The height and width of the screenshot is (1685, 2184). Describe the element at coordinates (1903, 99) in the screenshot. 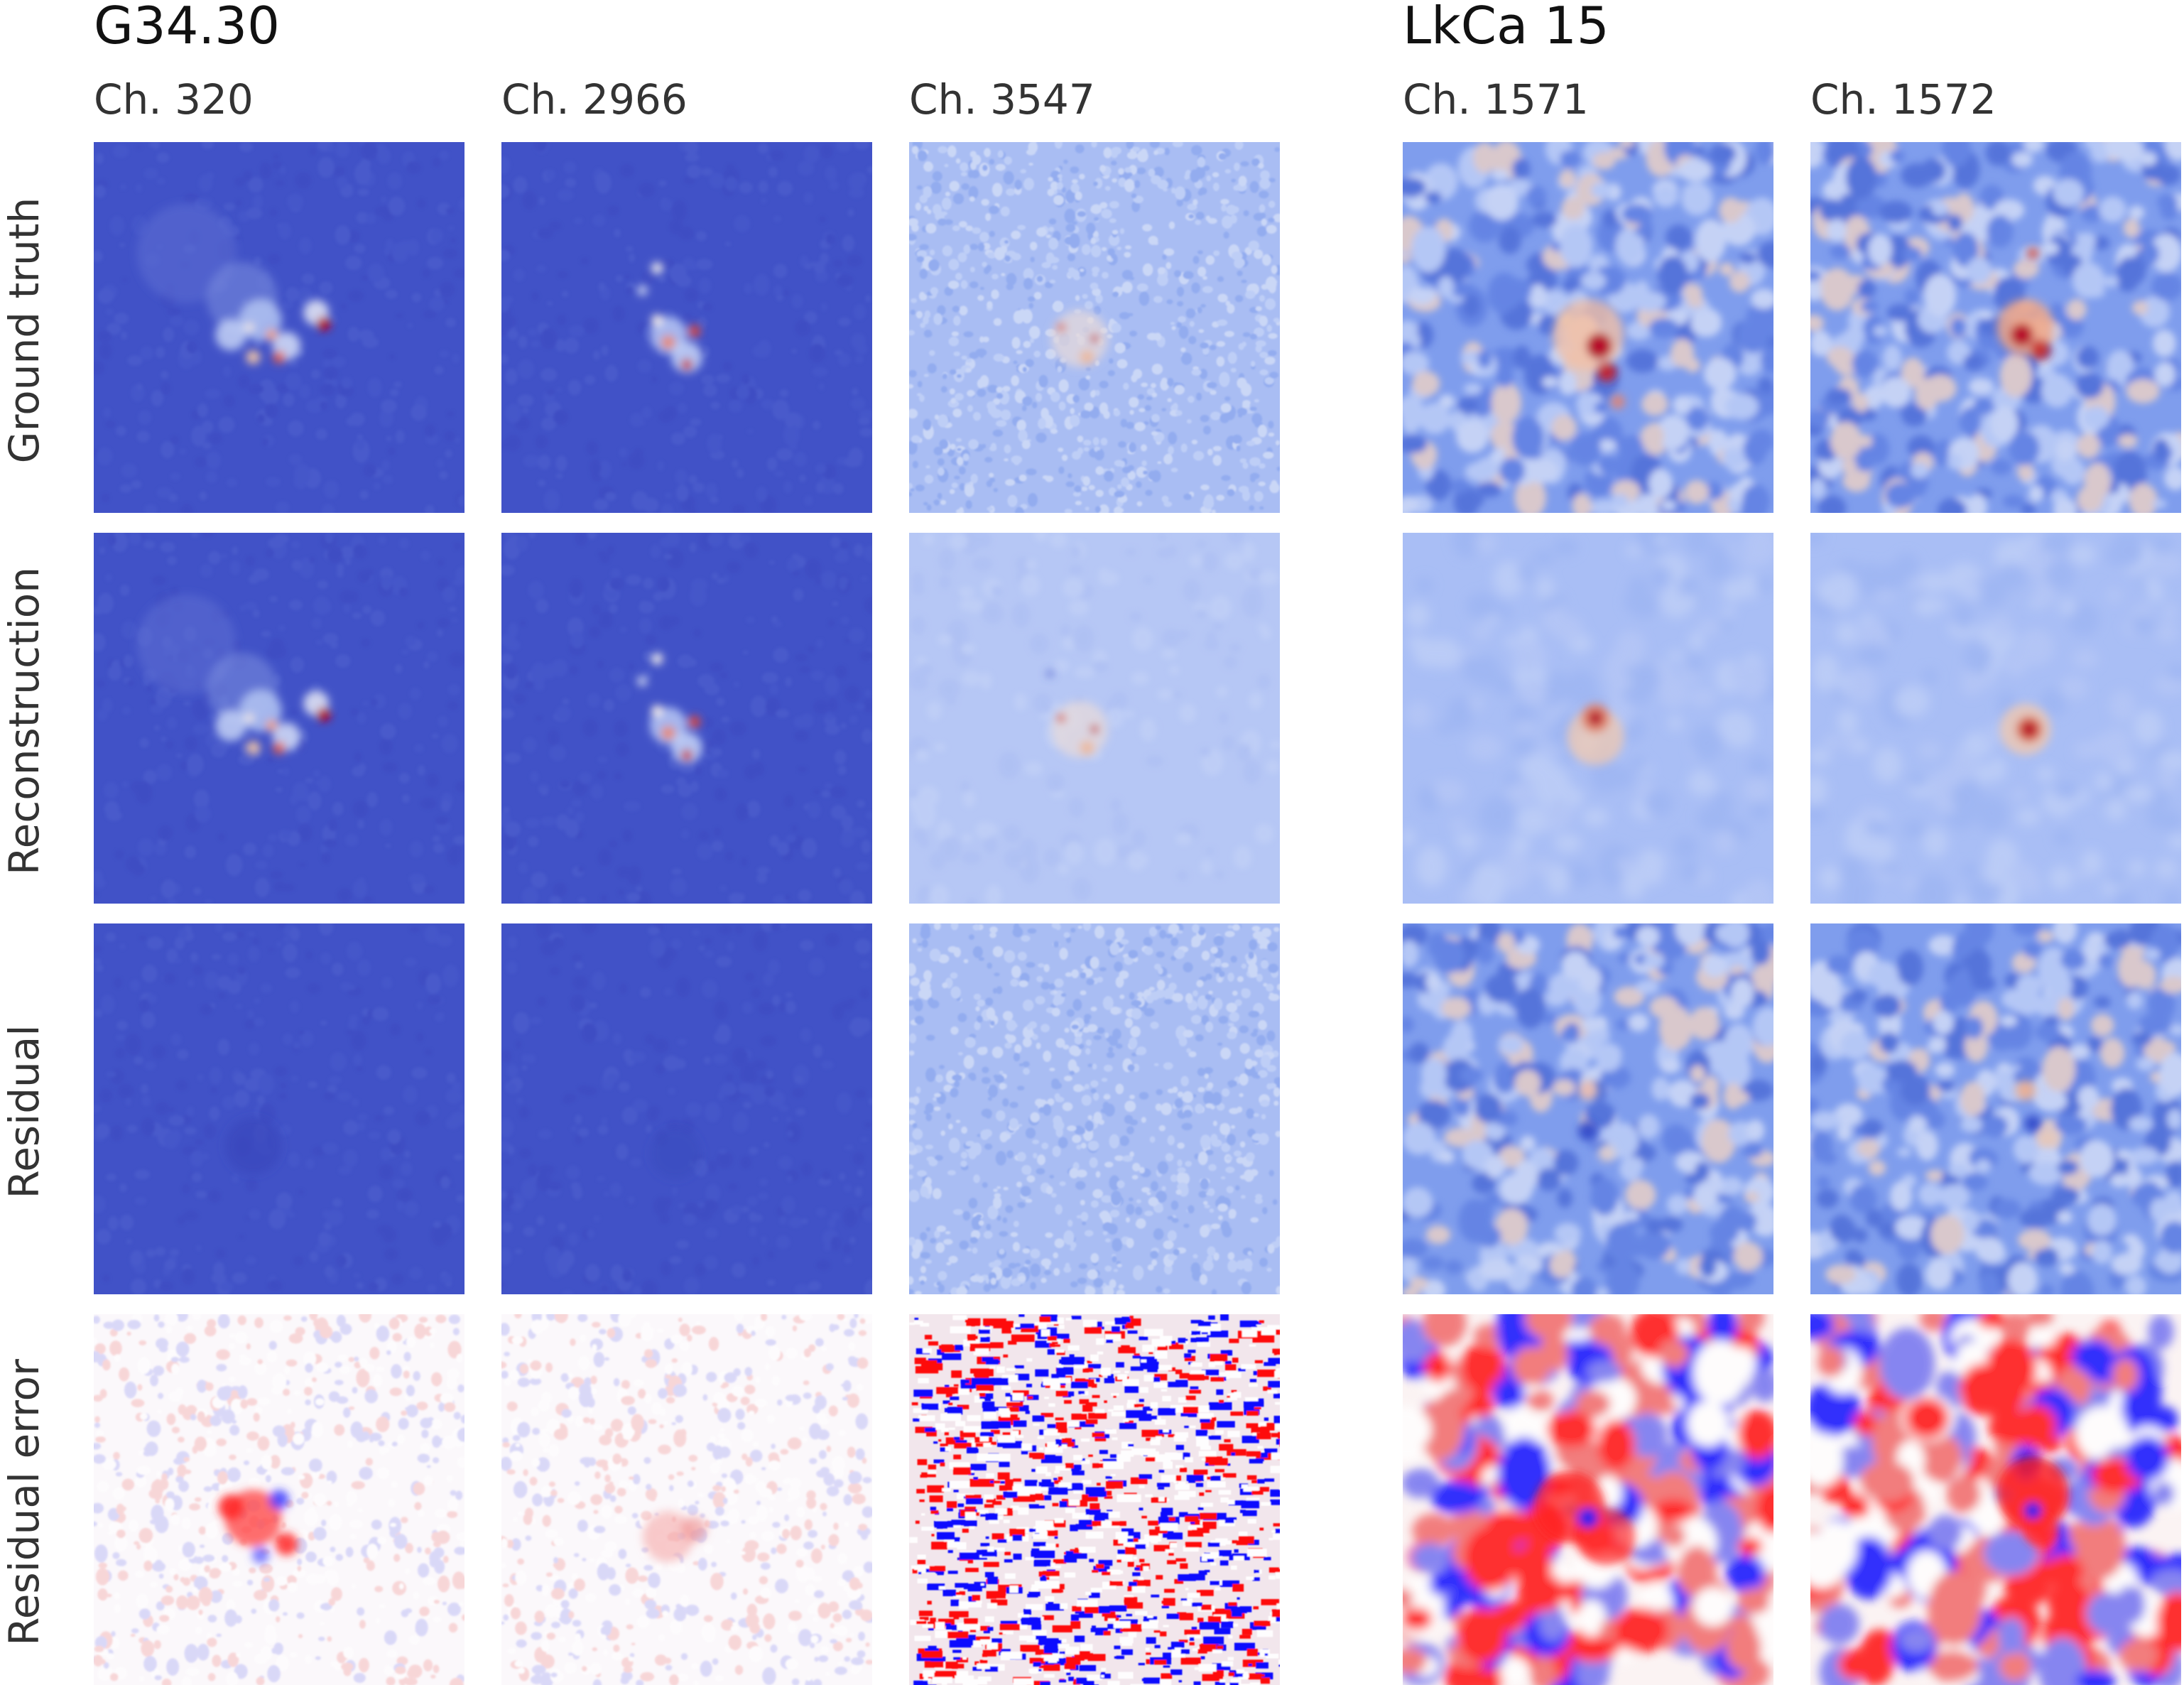

I see `channel-label-1572: Ch. 1572` at that location.